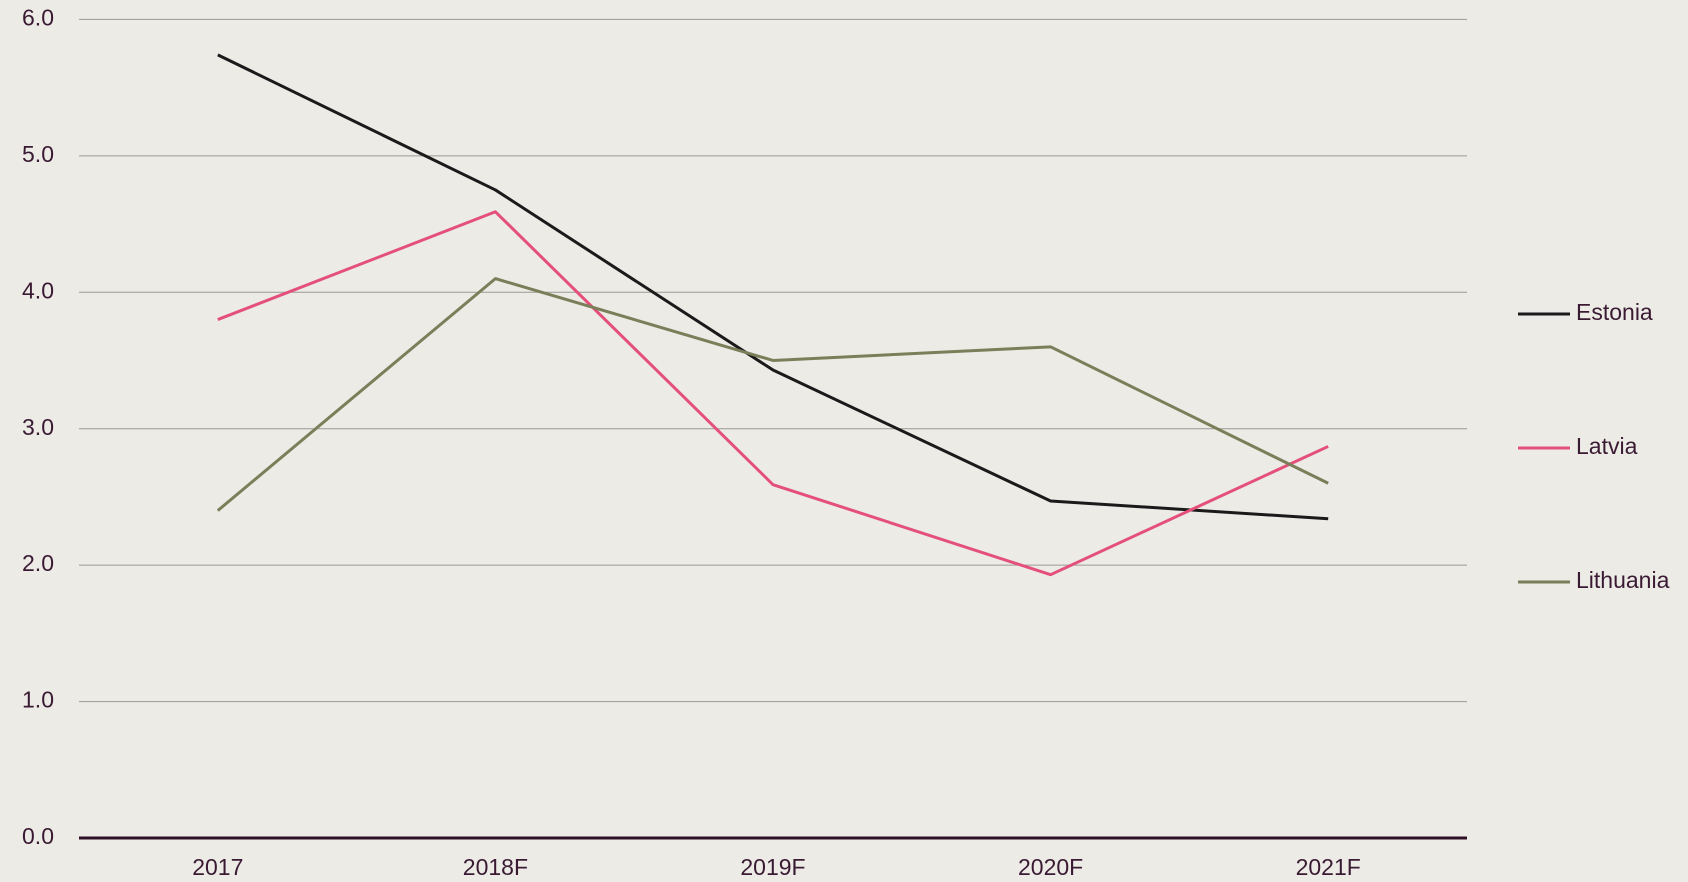 The width and height of the screenshot is (1688, 882). I want to click on legend-label: Lithuania, so click(1623, 580).